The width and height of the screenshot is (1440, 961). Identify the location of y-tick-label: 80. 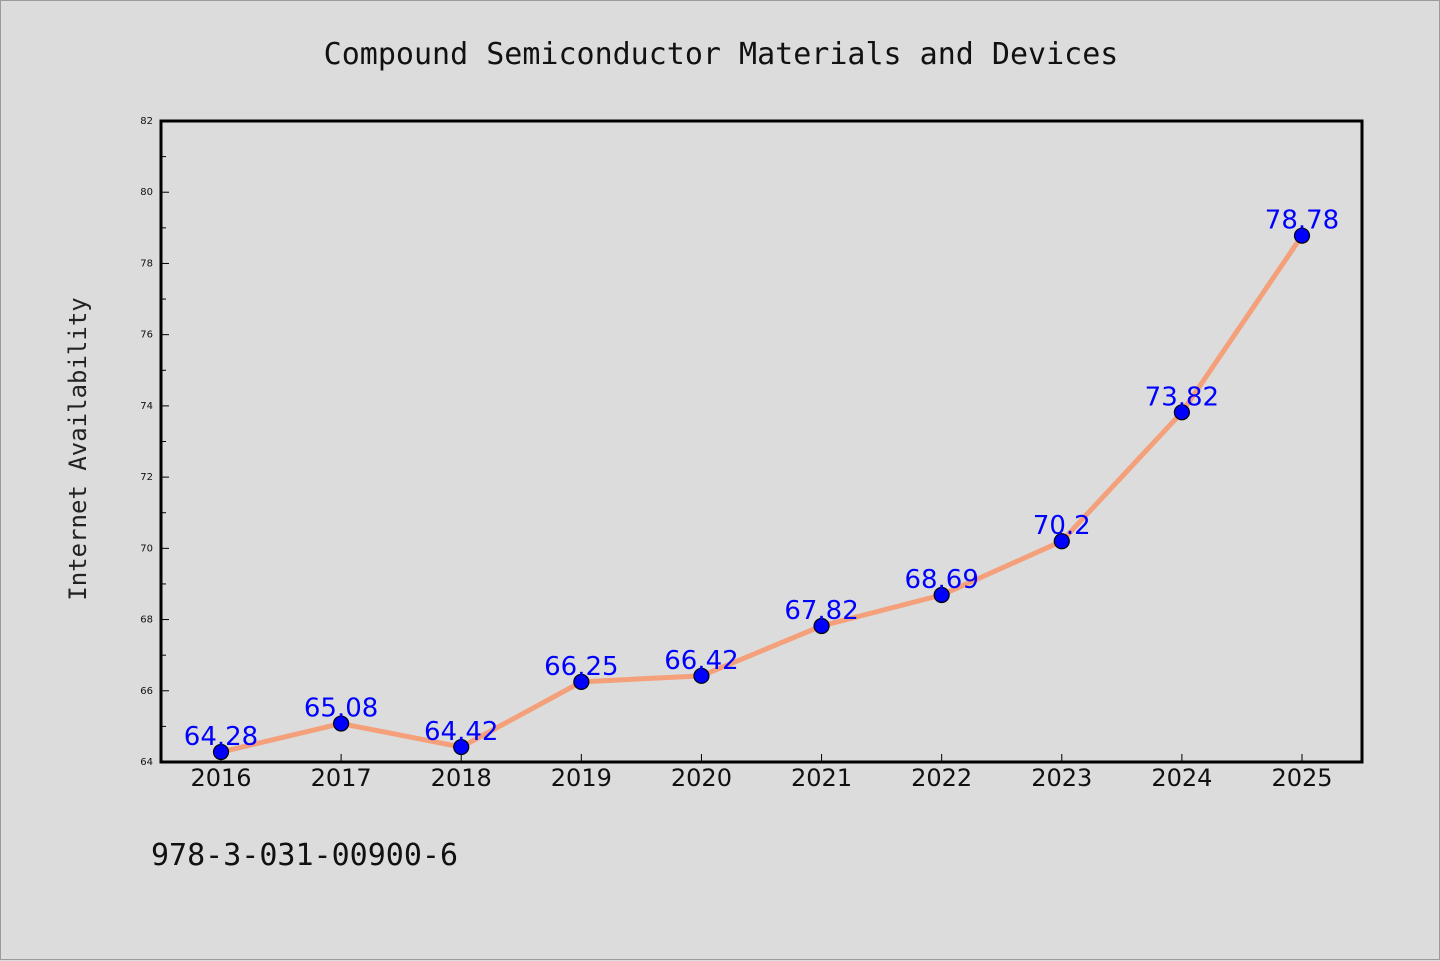
(146, 192).